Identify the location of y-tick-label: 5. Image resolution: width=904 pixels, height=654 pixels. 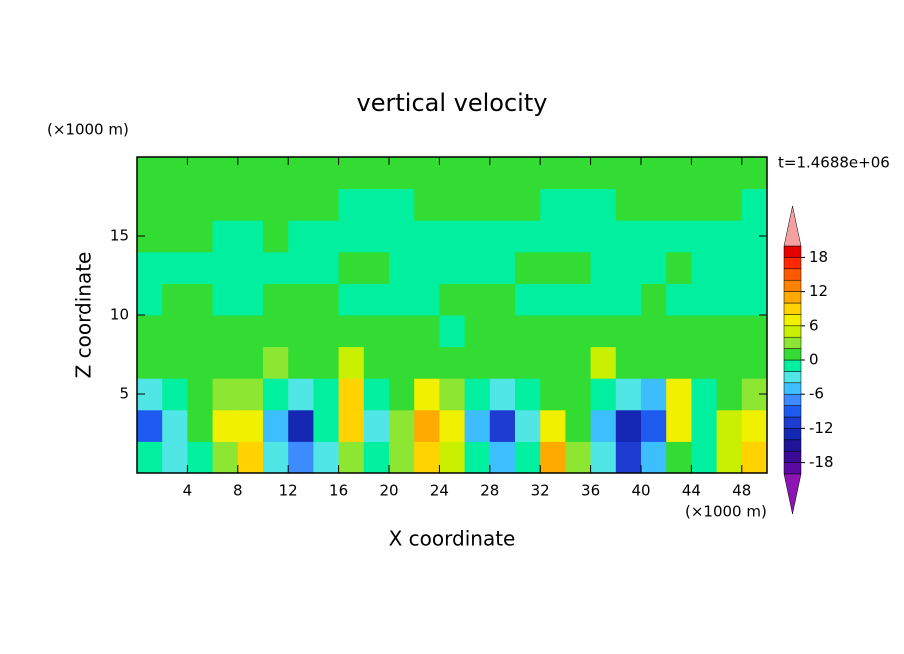
(124, 394).